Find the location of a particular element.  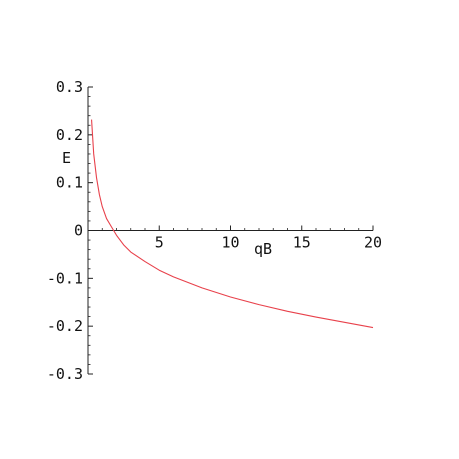

y-tick-label: 0.1 is located at coordinates (69, 183).